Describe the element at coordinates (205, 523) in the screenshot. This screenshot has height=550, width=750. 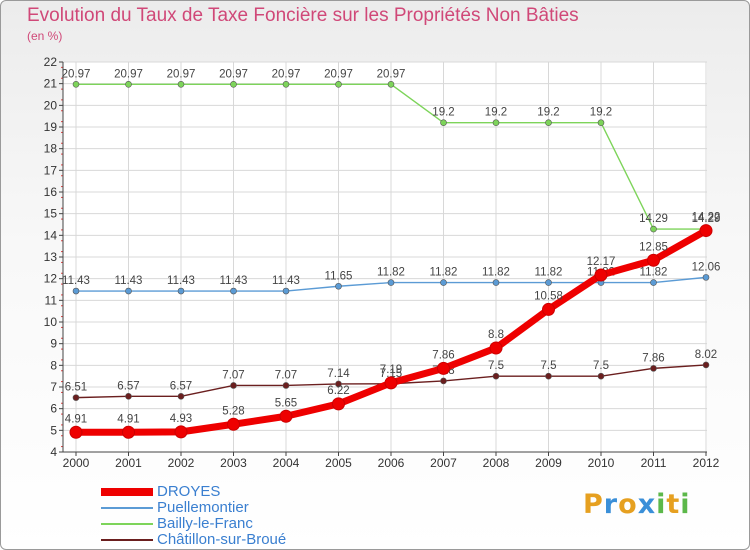
I see `legend-label: Bailly-le-Franc` at that location.